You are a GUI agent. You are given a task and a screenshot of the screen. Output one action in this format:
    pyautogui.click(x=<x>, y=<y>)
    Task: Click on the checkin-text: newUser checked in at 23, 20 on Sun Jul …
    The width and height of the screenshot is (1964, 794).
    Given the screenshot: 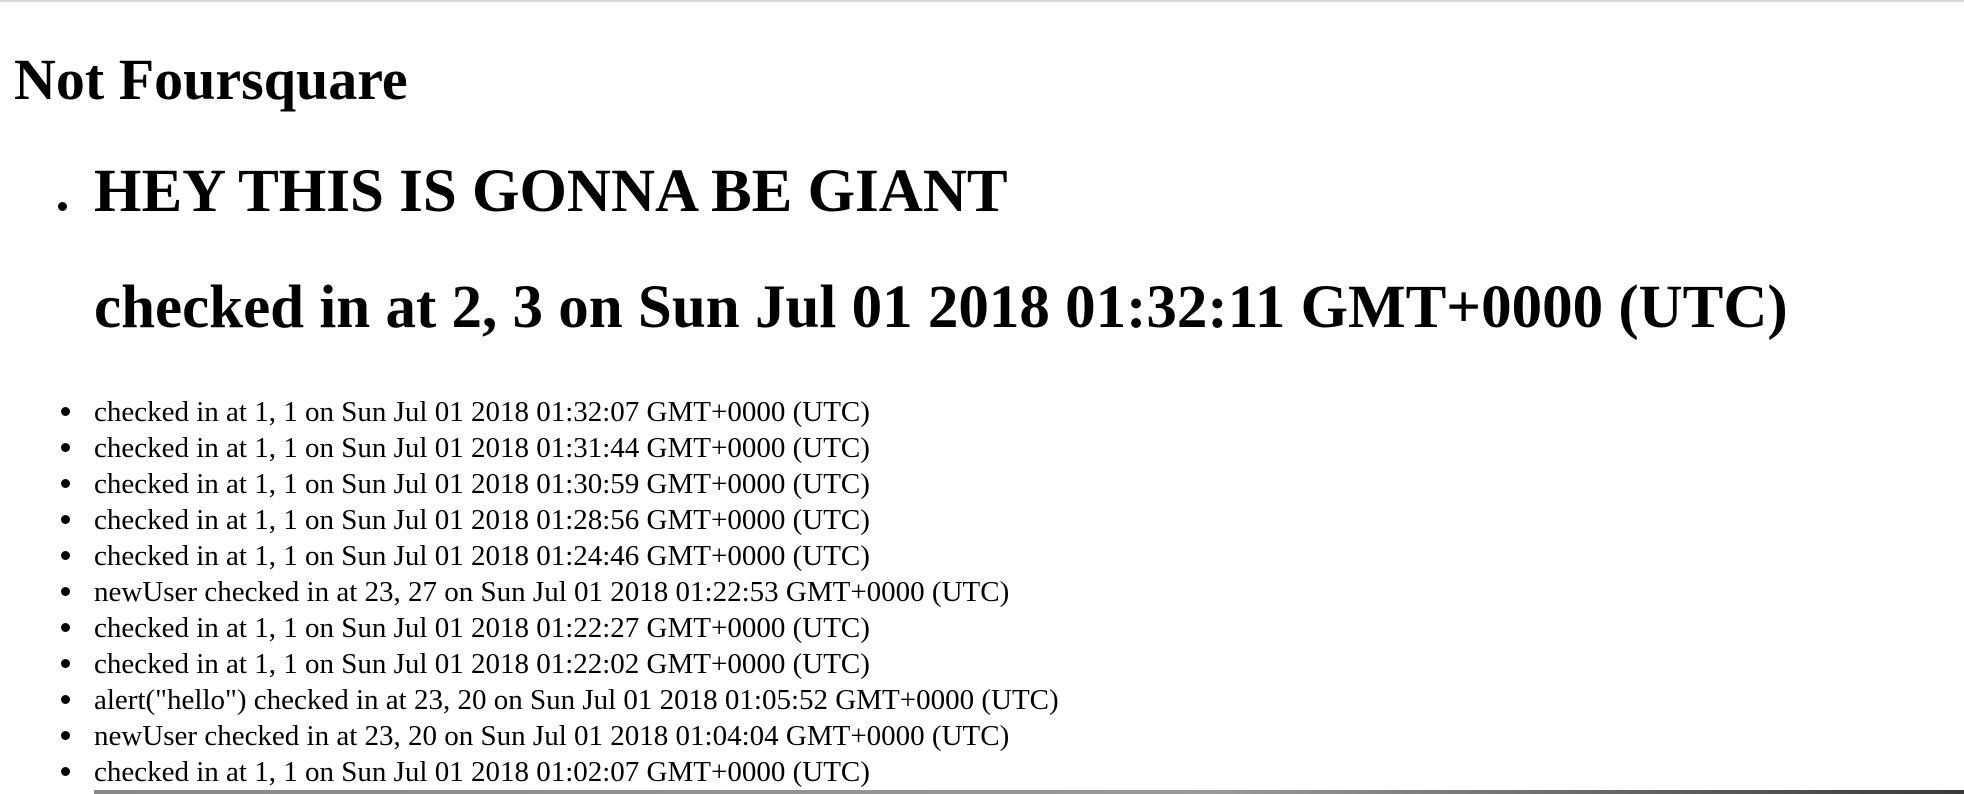 What is the action you would take?
    pyautogui.click(x=552, y=736)
    